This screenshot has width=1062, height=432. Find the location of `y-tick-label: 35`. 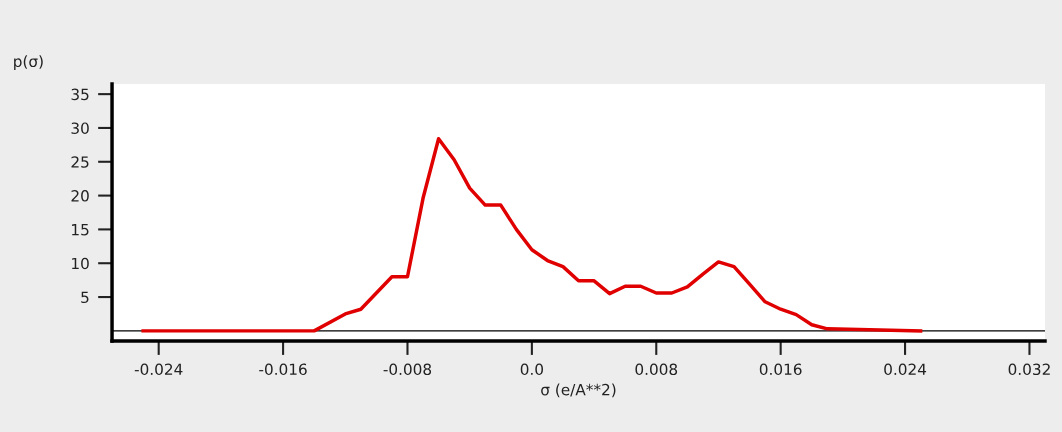

y-tick-label: 35 is located at coordinates (80, 94).